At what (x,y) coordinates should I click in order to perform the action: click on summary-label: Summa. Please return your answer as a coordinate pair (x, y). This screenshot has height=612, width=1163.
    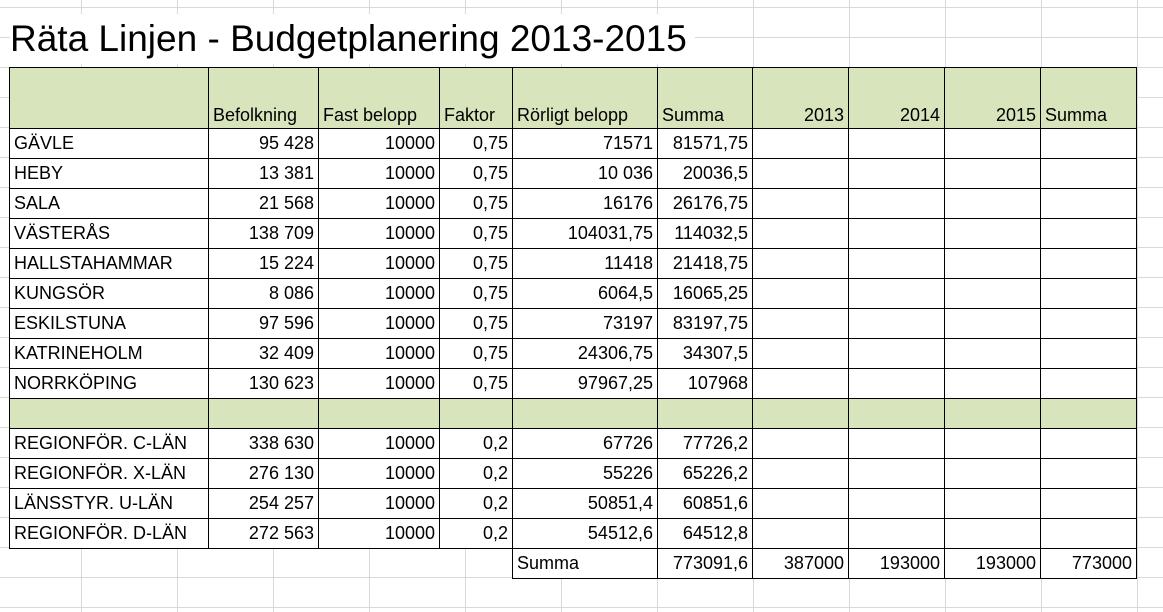
    Looking at the image, I should click on (585, 563).